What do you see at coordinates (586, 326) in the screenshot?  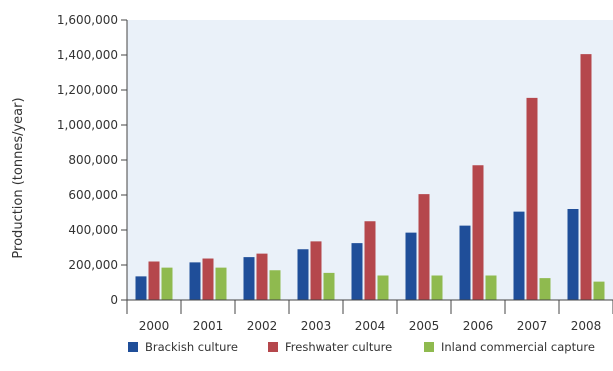 I see `x-tick-label: 2008` at bounding box center [586, 326].